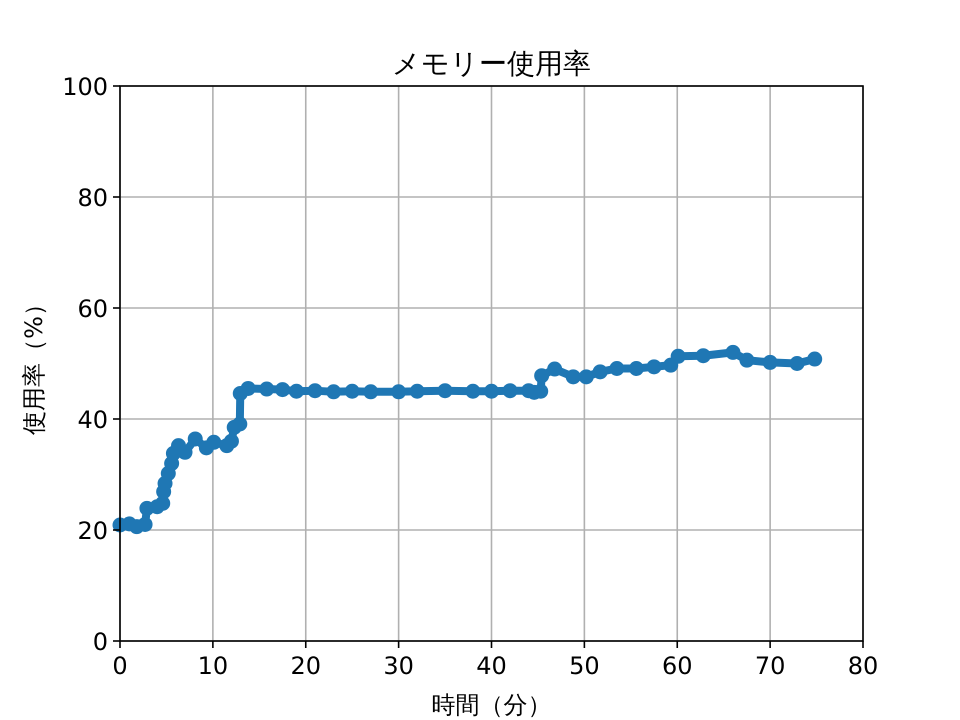 The width and height of the screenshot is (960, 720). Describe the element at coordinates (492, 705) in the screenshot. I see `x-axis-title: 時間（分）` at that location.